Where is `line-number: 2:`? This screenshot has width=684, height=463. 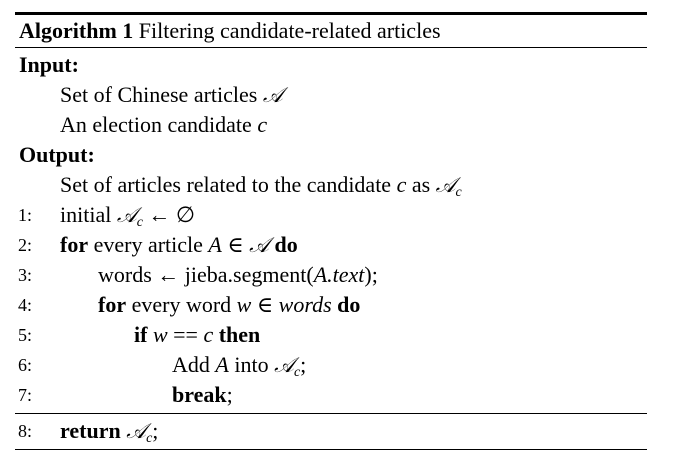
line-number: 2: is located at coordinates (25, 245).